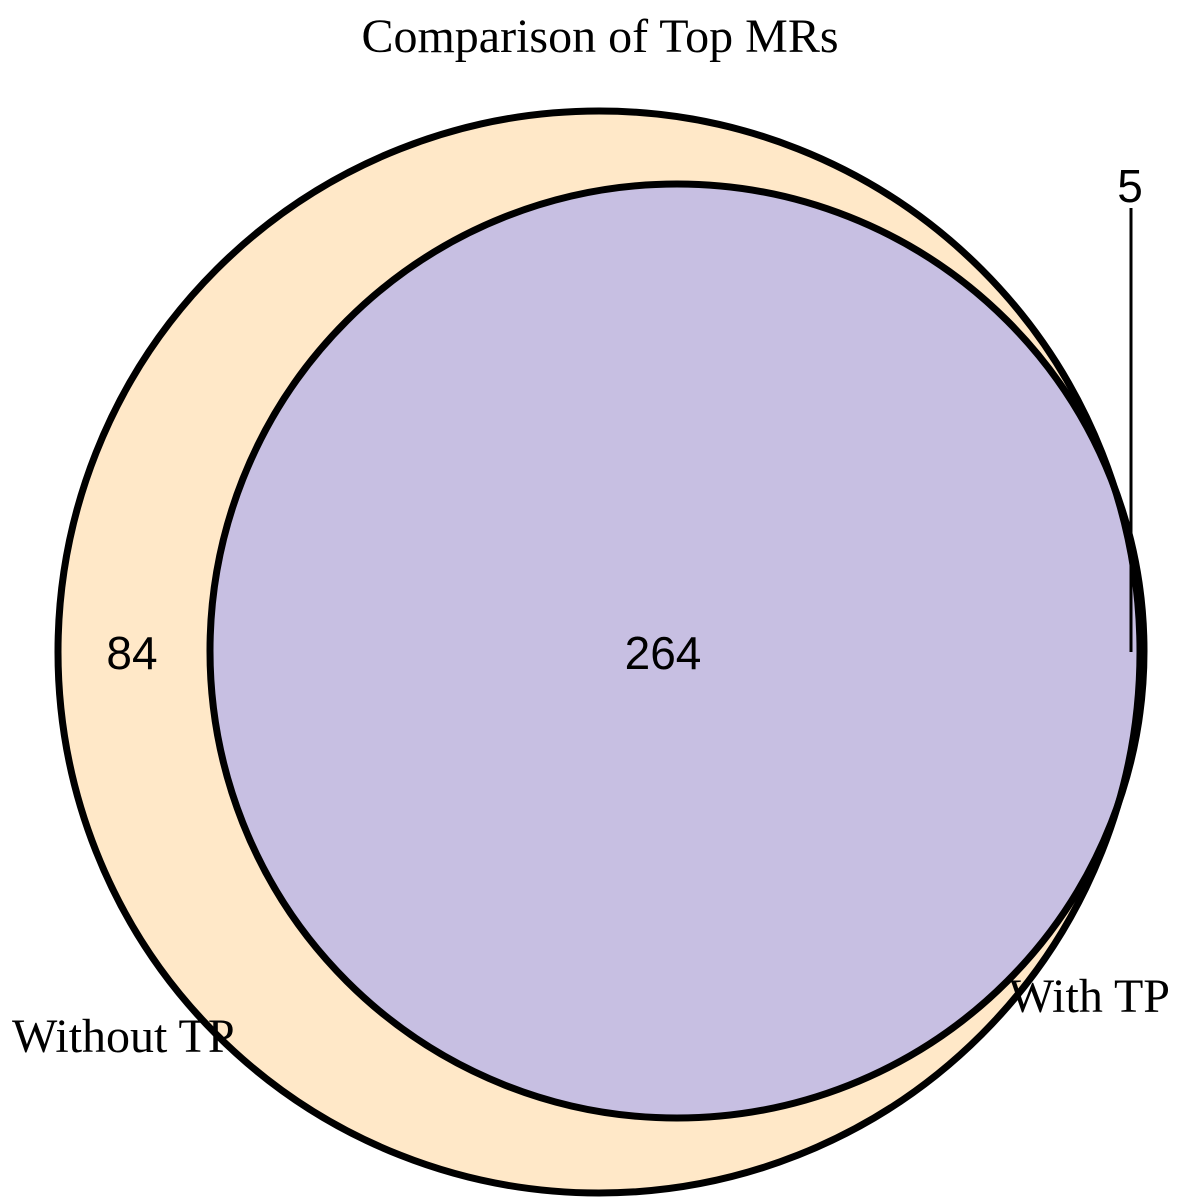 The height and width of the screenshot is (1200, 1200). What do you see at coordinates (1089, 996) in the screenshot?
I see `set-label-with-tp: With TP` at bounding box center [1089, 996].